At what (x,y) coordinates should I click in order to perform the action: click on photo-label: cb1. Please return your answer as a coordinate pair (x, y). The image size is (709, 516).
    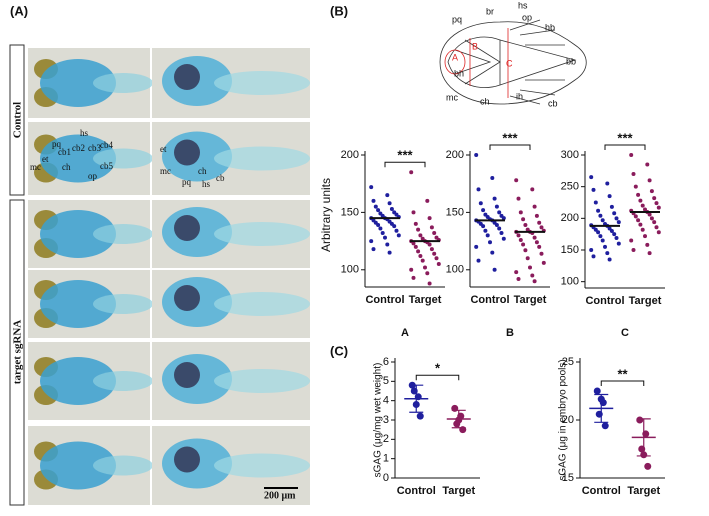
    Looking at the image, I should click on (64, 152).